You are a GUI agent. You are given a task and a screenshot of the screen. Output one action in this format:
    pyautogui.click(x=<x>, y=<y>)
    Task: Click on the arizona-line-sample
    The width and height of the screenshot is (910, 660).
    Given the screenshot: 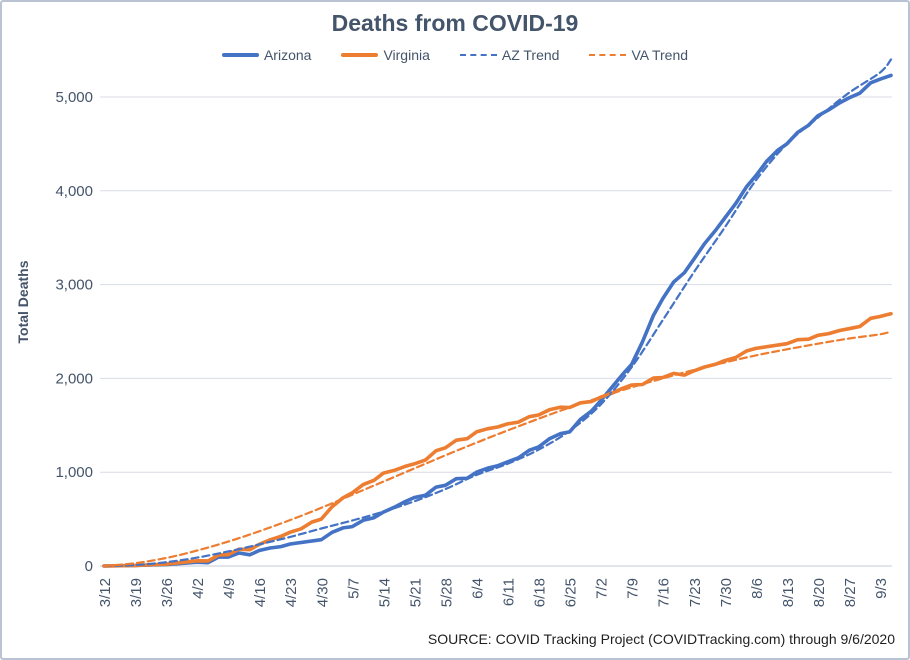 What is the action you would take?
    pyautogui.click(x=240, y=55)
    